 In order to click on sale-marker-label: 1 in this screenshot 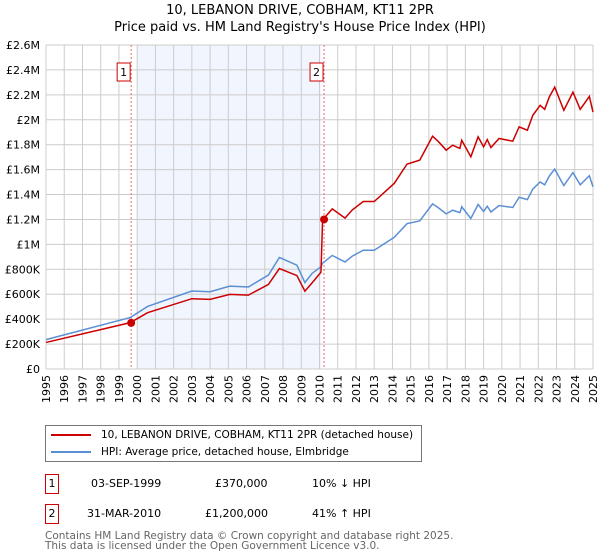, I will do `click(123, 72)`.